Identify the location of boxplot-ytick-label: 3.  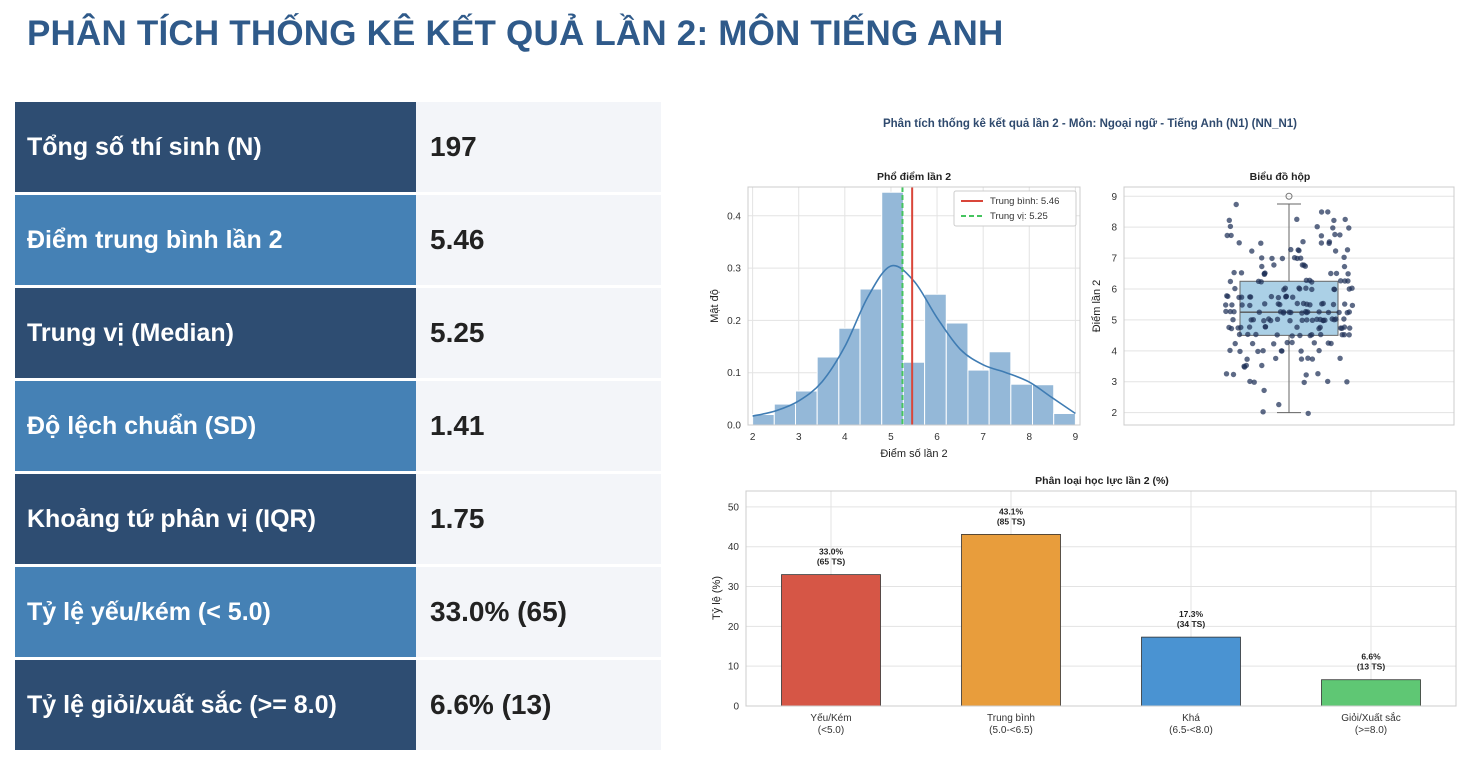
(1114, 382).